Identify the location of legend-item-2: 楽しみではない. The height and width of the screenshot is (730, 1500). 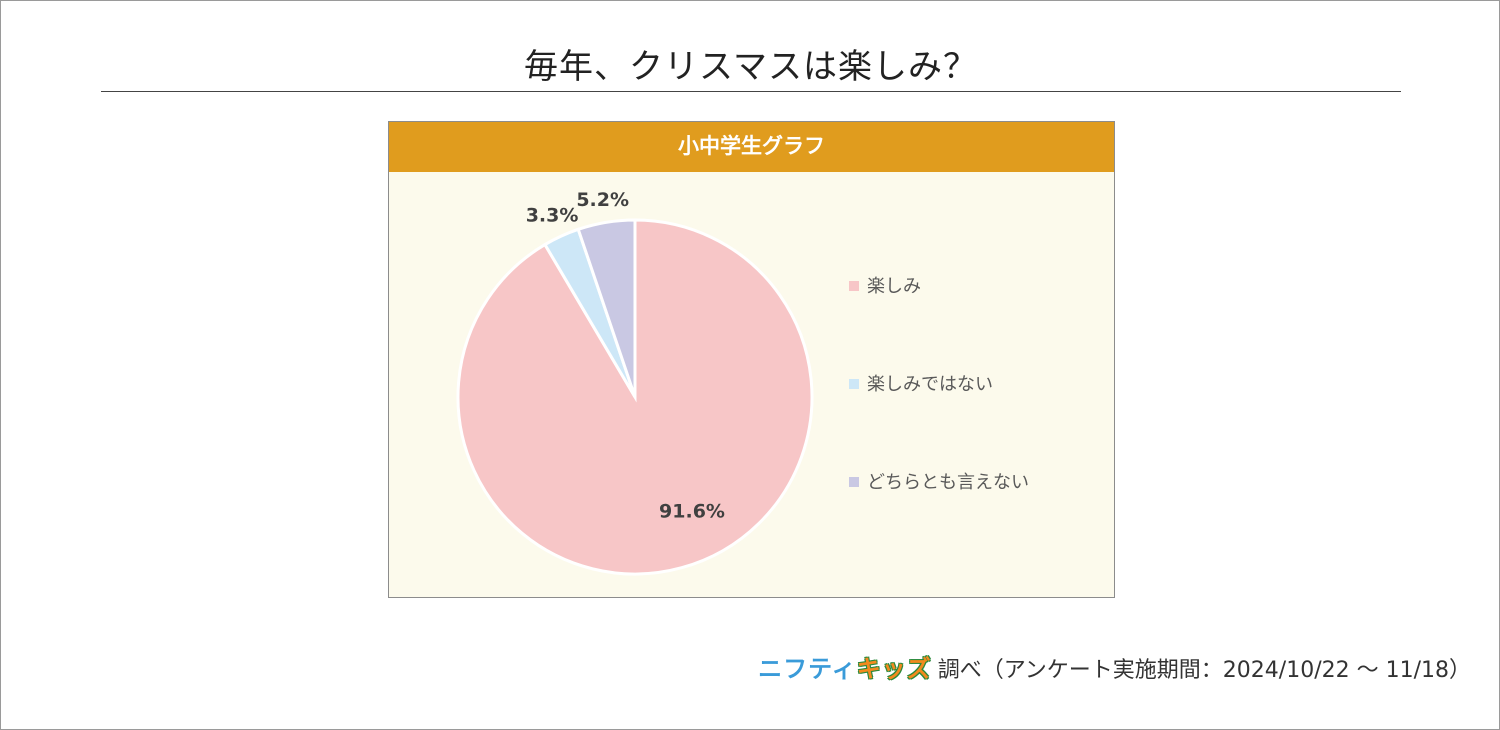
(921, 383).